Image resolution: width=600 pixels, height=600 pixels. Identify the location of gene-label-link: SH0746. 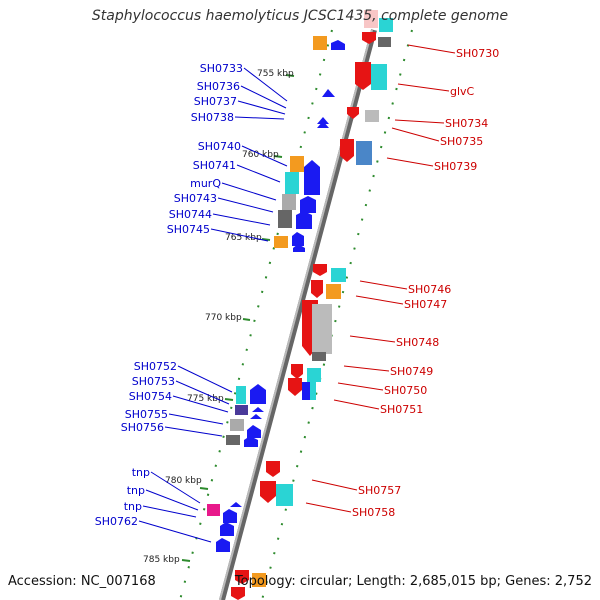
(429, 289).